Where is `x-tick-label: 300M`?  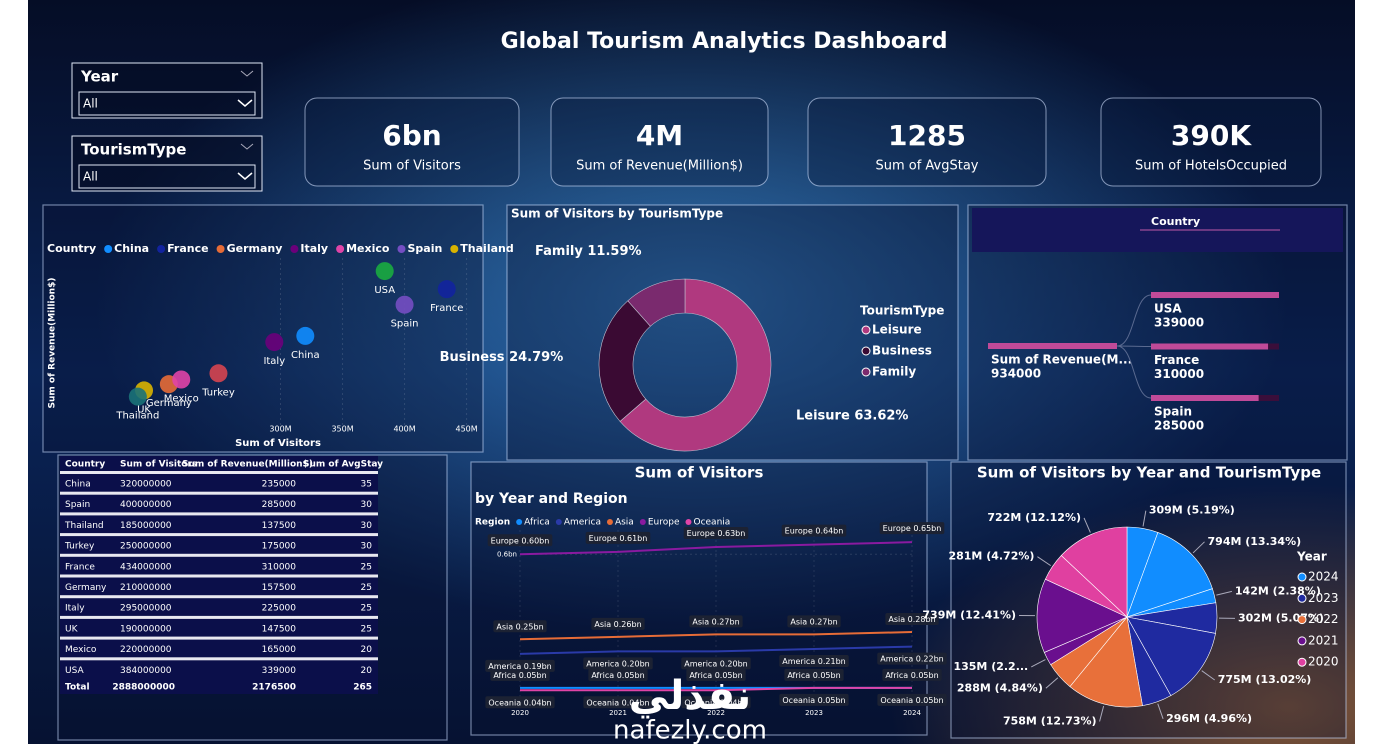
x-tick-label: 300M is located at coordinates (280, 429).